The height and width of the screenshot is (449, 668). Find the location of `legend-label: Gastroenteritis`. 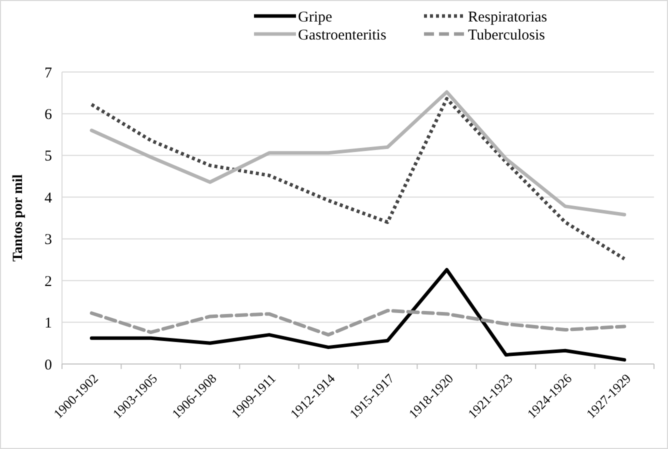

legend-label: Gastroenteritis is located at coordinates (342, 35).